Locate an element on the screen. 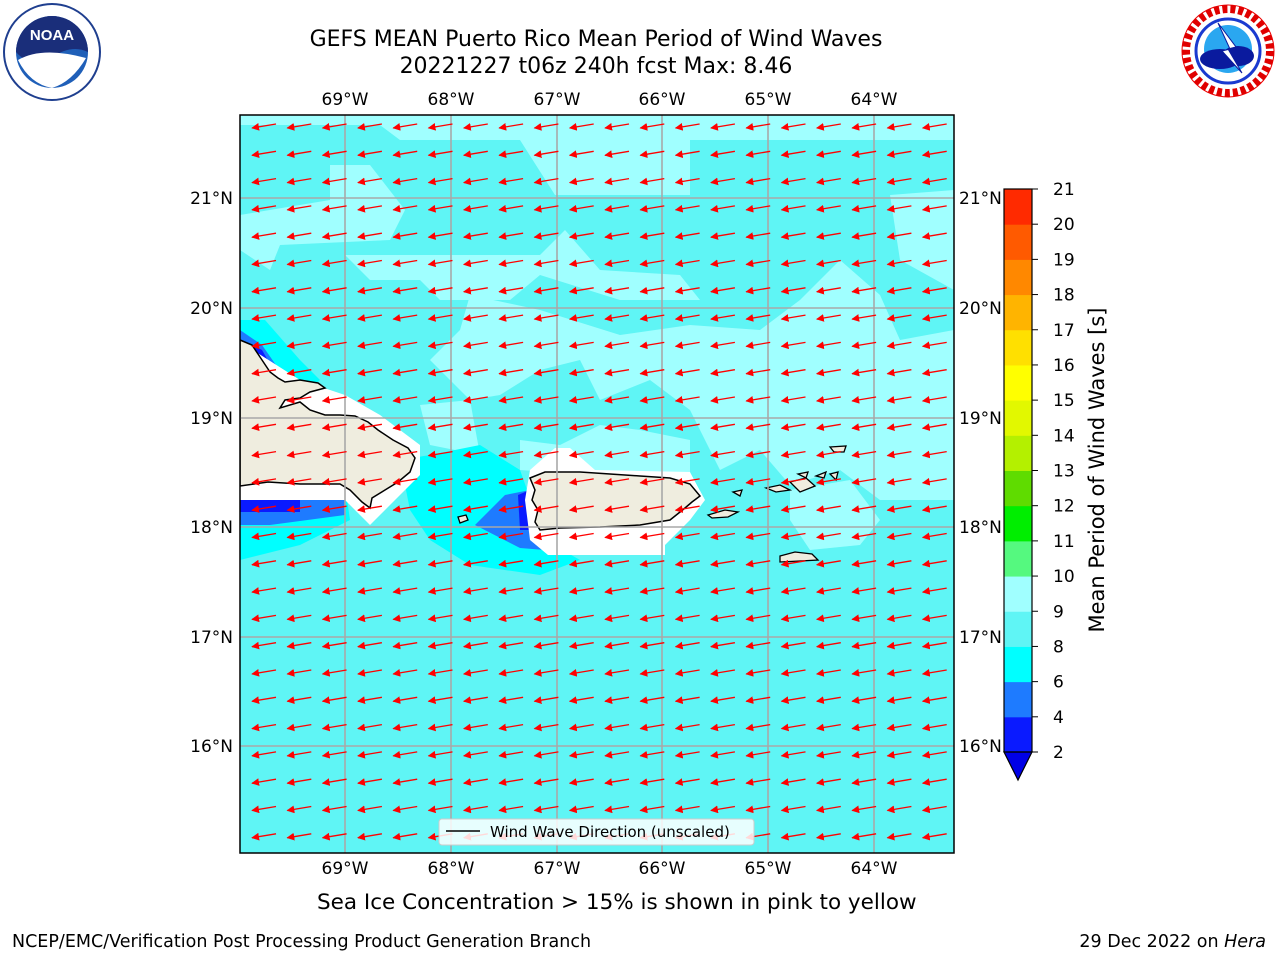  chart-subtitle: 20221227 t06z 240h fcst Max: 8.46 is located at coordinates (596, 66).